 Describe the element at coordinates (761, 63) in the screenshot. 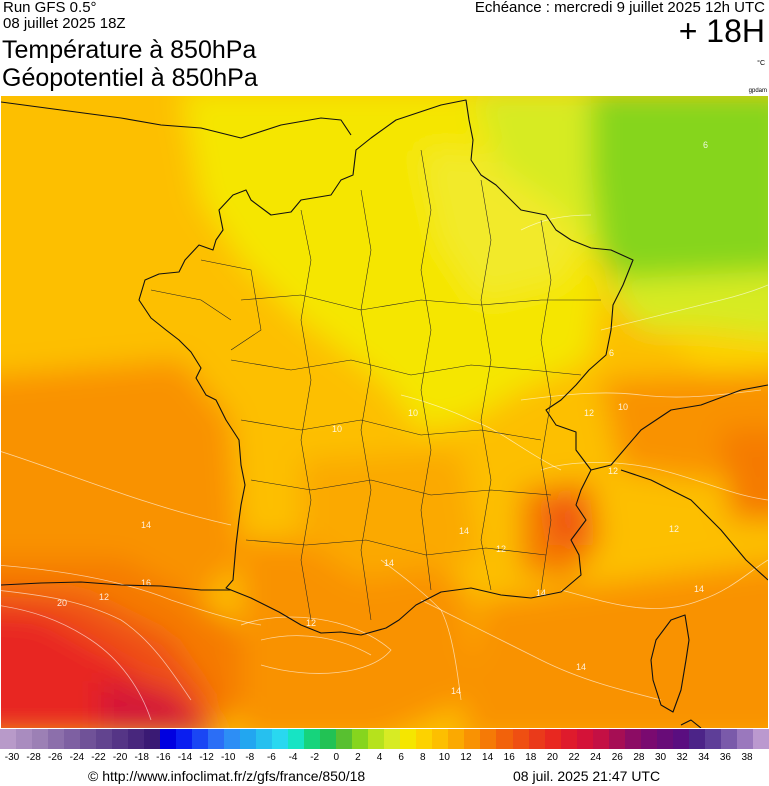

I see `unit-label: °C` at that location.